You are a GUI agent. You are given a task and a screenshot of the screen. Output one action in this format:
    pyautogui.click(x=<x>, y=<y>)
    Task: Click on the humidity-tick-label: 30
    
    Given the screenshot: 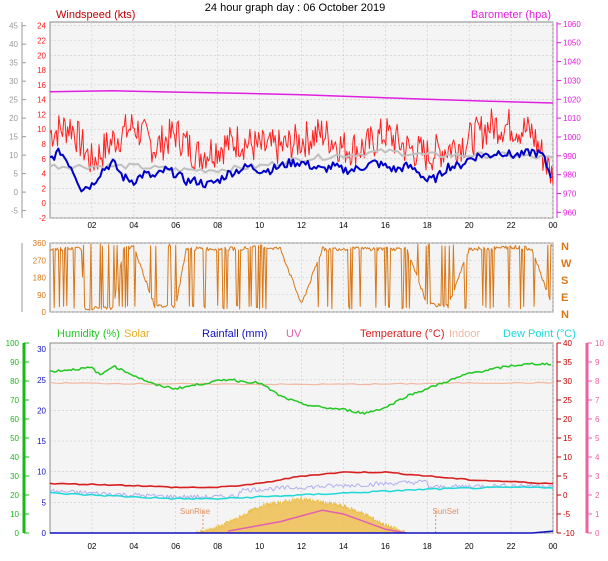 What is the action you would take?
    pyautogui.click(x=14, y=476)
    